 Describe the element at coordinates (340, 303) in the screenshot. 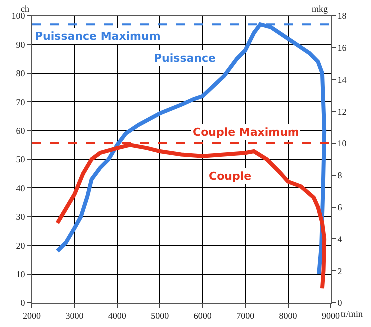

I see `y2-tick-label: 0` at that location.